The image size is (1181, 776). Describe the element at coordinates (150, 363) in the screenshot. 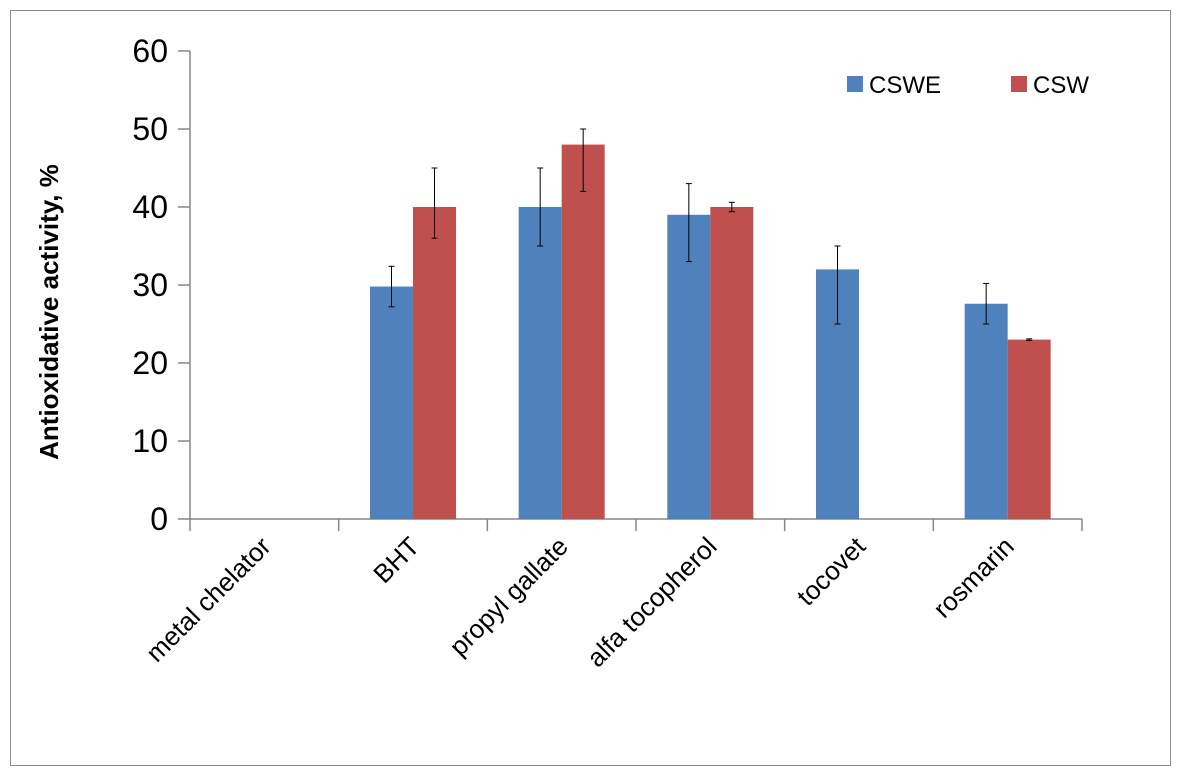

I see `y-tick-label: 20` at that location.